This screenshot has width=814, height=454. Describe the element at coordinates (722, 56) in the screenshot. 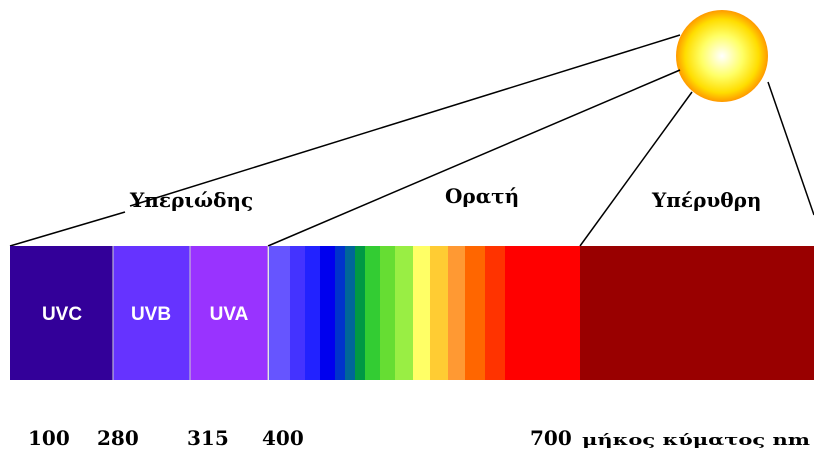

I see `sun` at that location.